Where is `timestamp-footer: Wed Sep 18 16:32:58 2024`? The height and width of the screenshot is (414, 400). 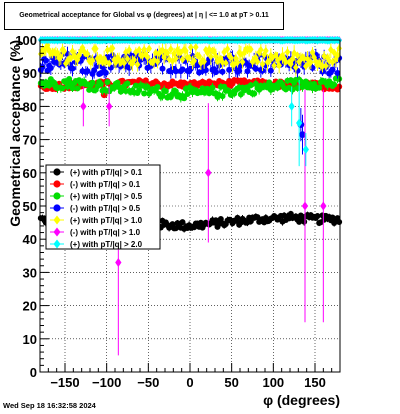
timestamp-footer: Wed Sep 18 16:32:58 2024 is located at coordinates (49, 405).